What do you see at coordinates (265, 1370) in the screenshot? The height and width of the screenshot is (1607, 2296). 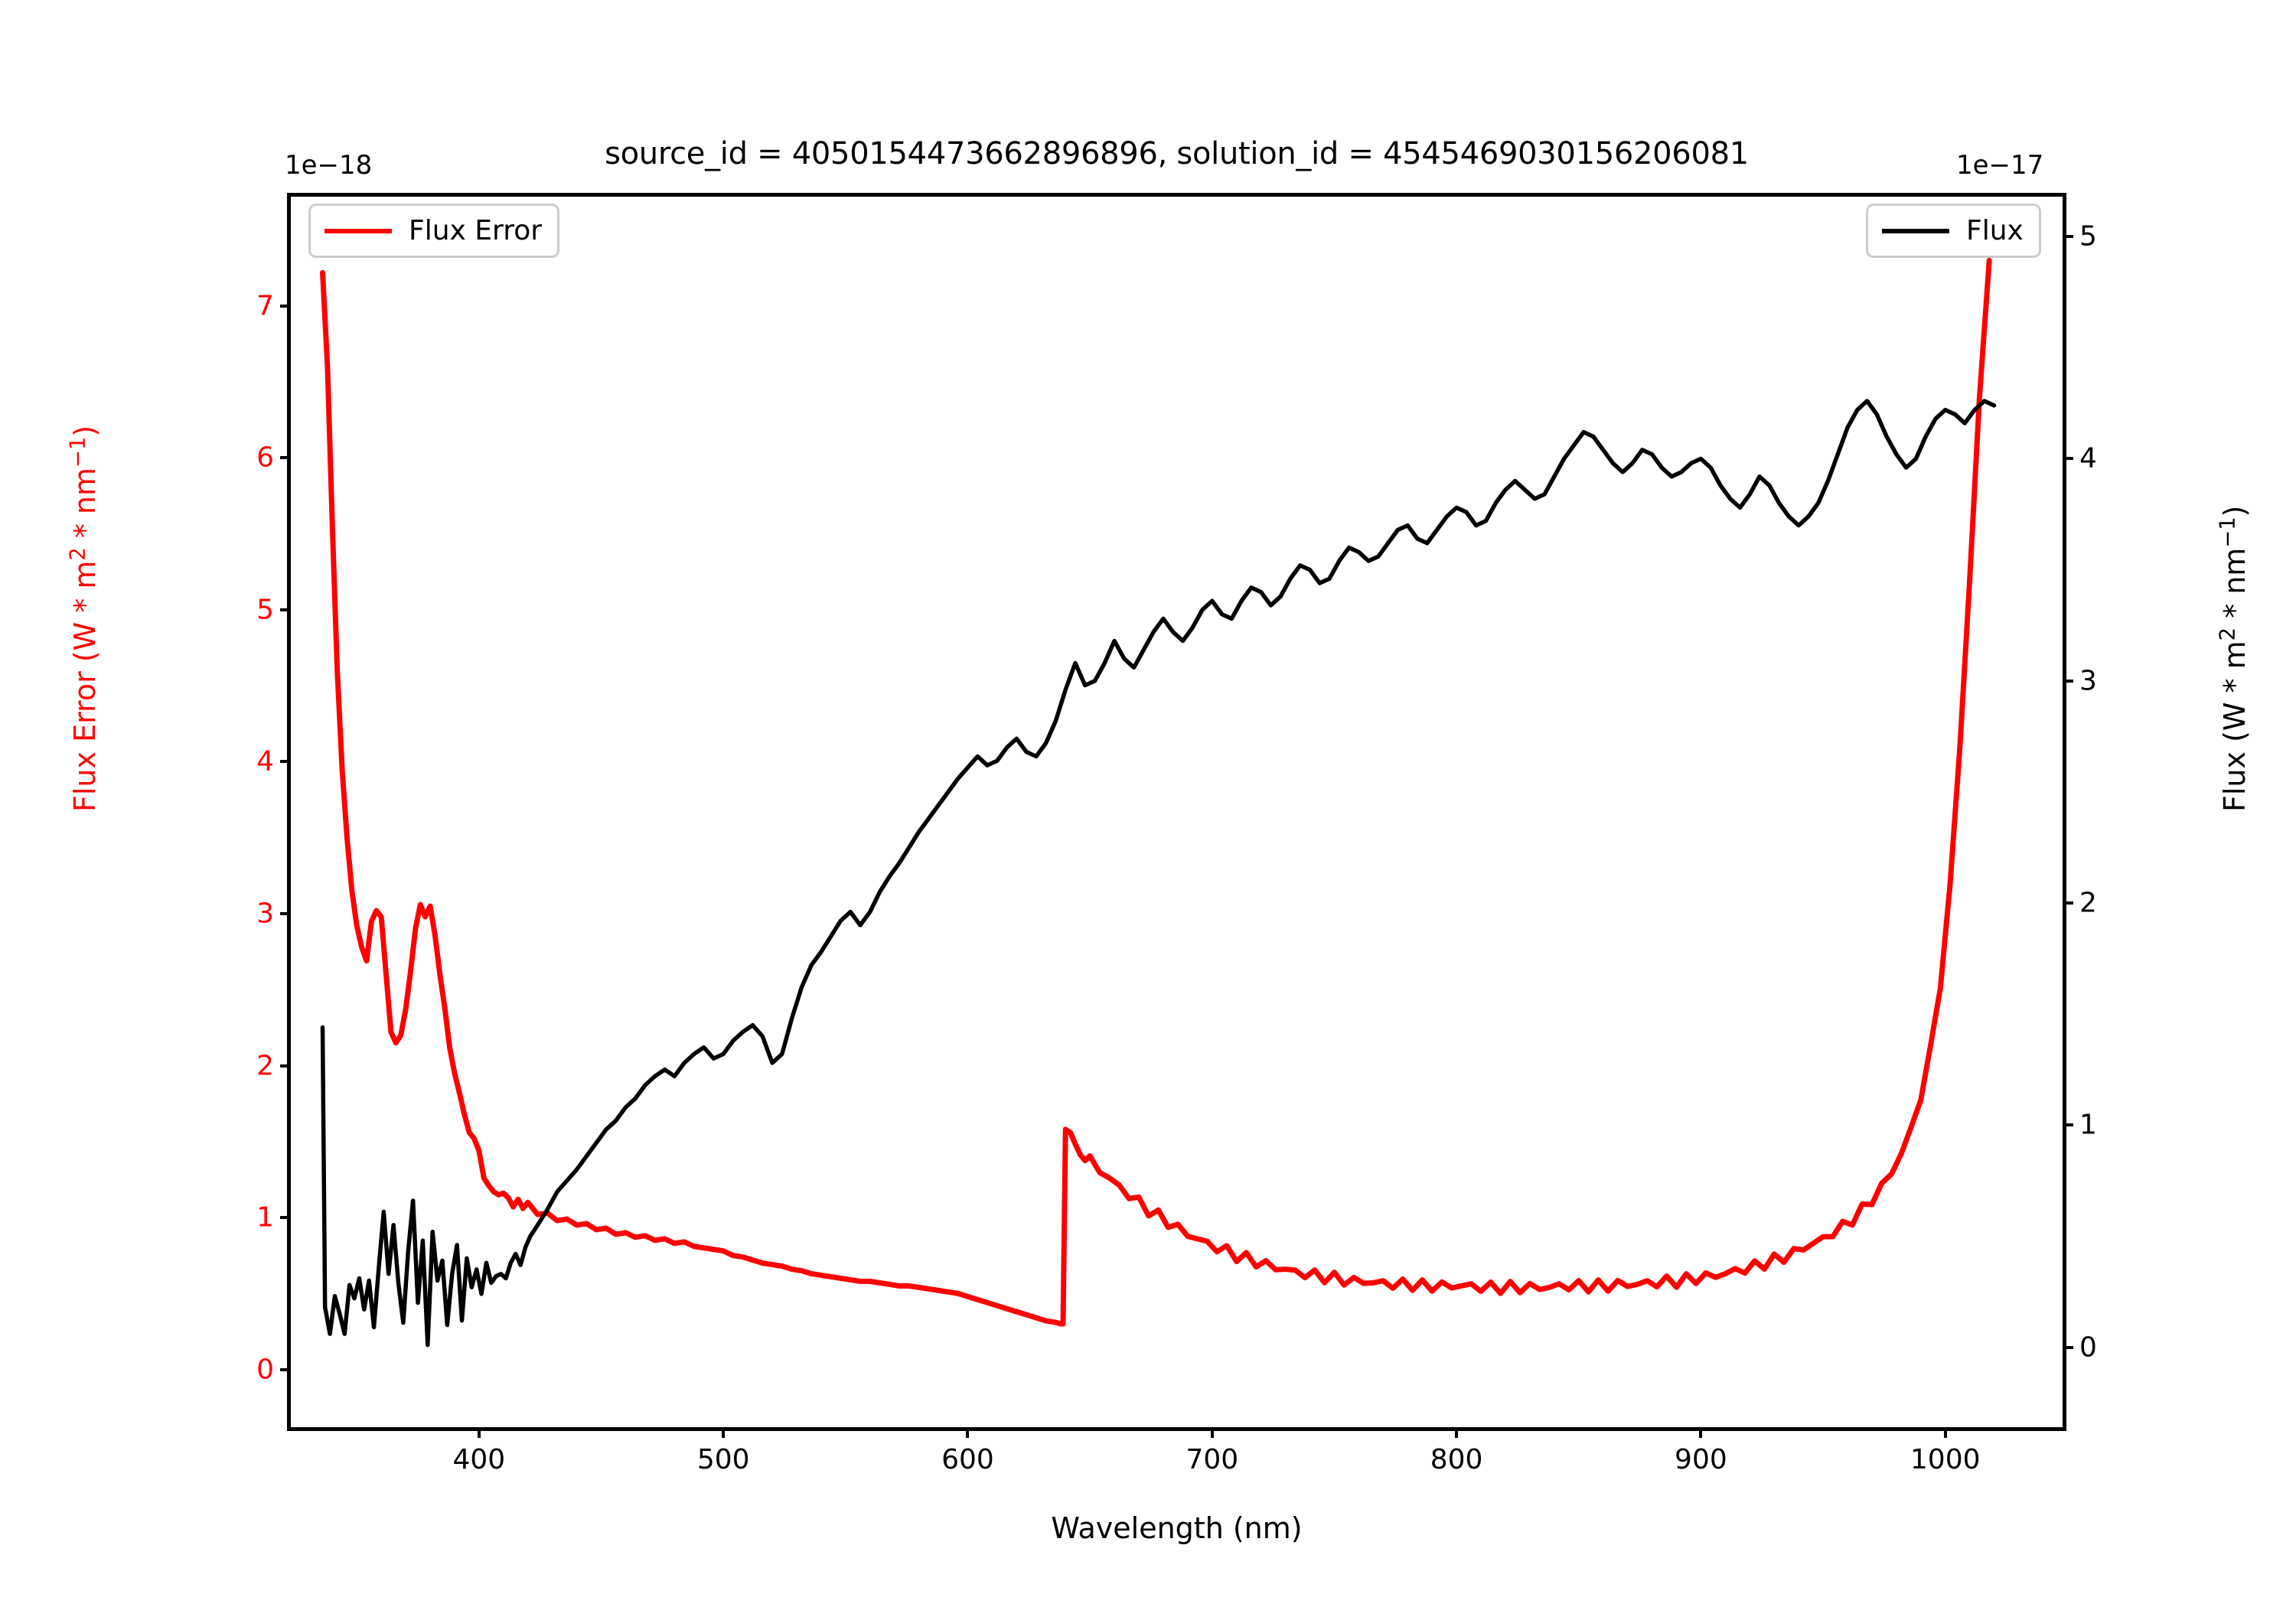 I see `left-tick-label: 0` at bounding box center [265, 1370].